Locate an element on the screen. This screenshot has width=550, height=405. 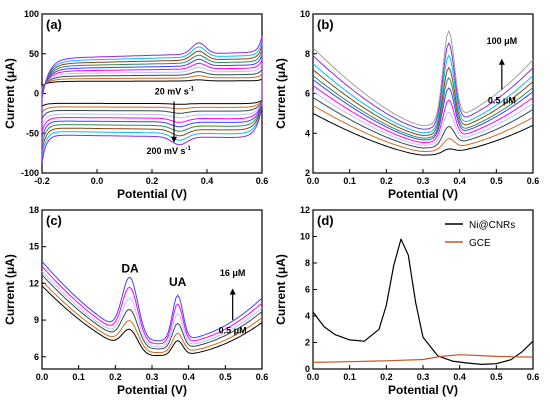
y-tick-label: 50 is located at coordinates (34, 54).